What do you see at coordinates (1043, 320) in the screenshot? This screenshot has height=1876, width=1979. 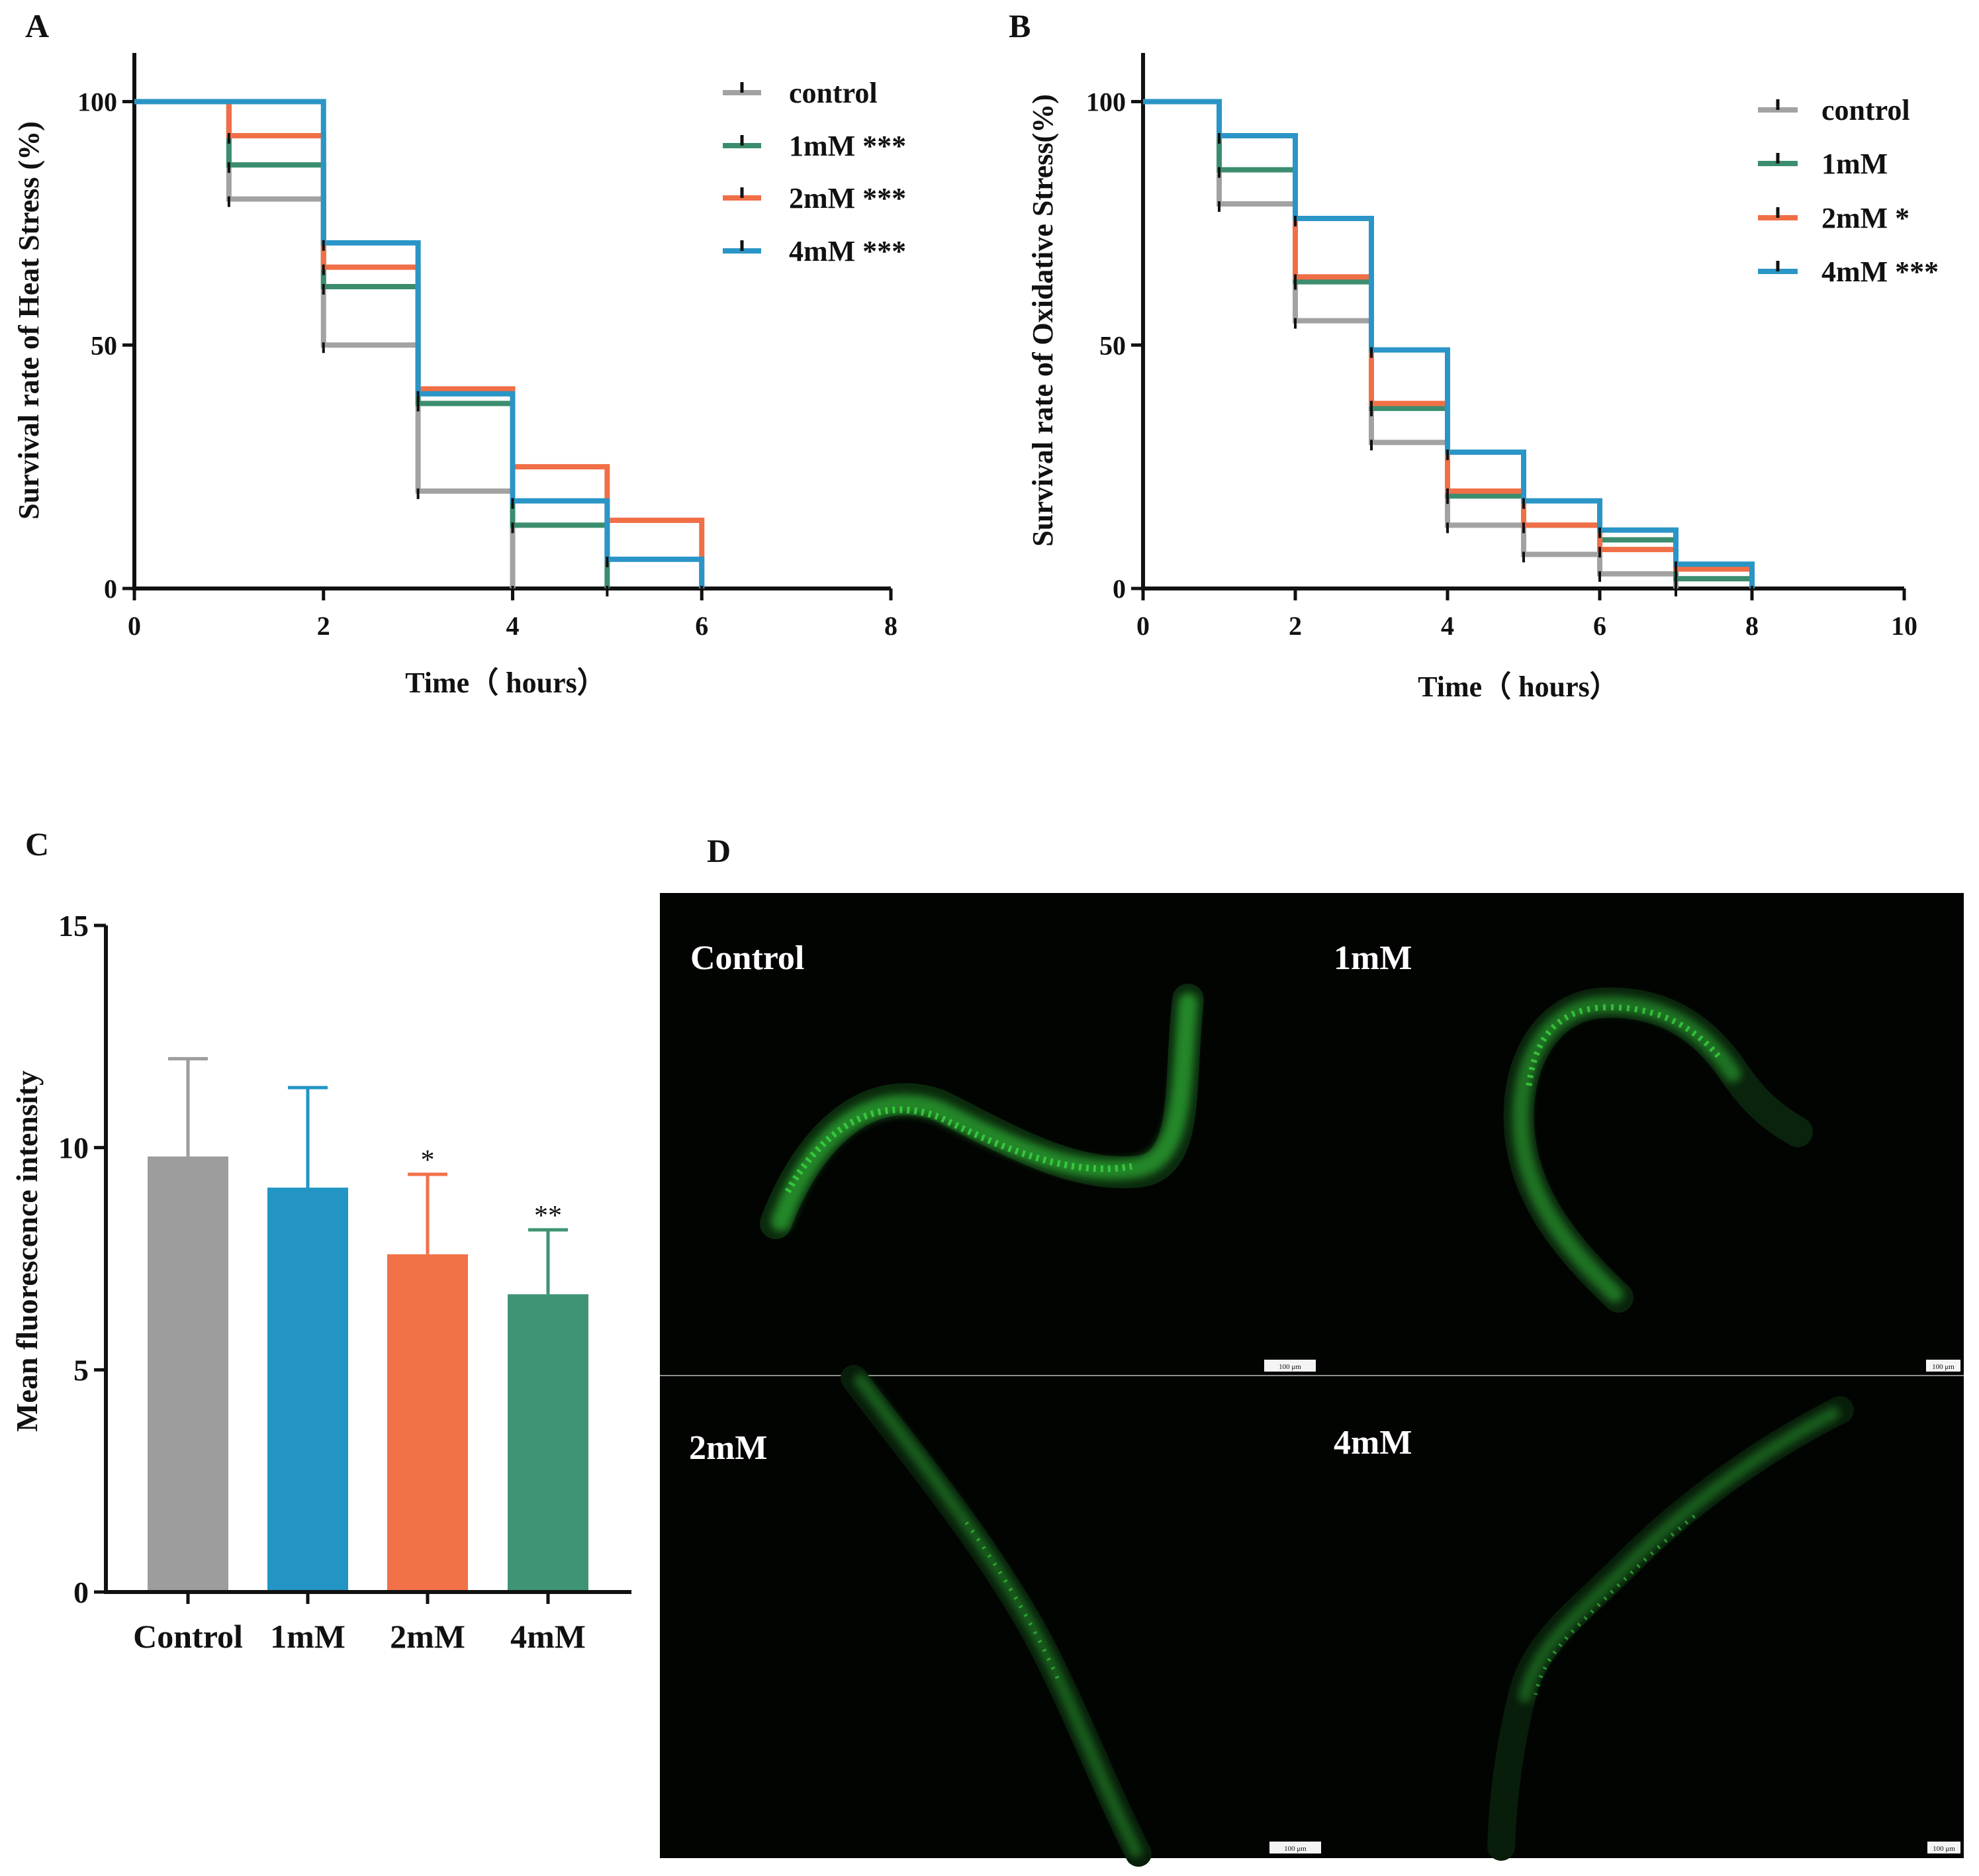 I see `oxidative-stress-y-axis-title: Survival rate of Oxidative Stress(%)` at bounding box center [1043, 320].